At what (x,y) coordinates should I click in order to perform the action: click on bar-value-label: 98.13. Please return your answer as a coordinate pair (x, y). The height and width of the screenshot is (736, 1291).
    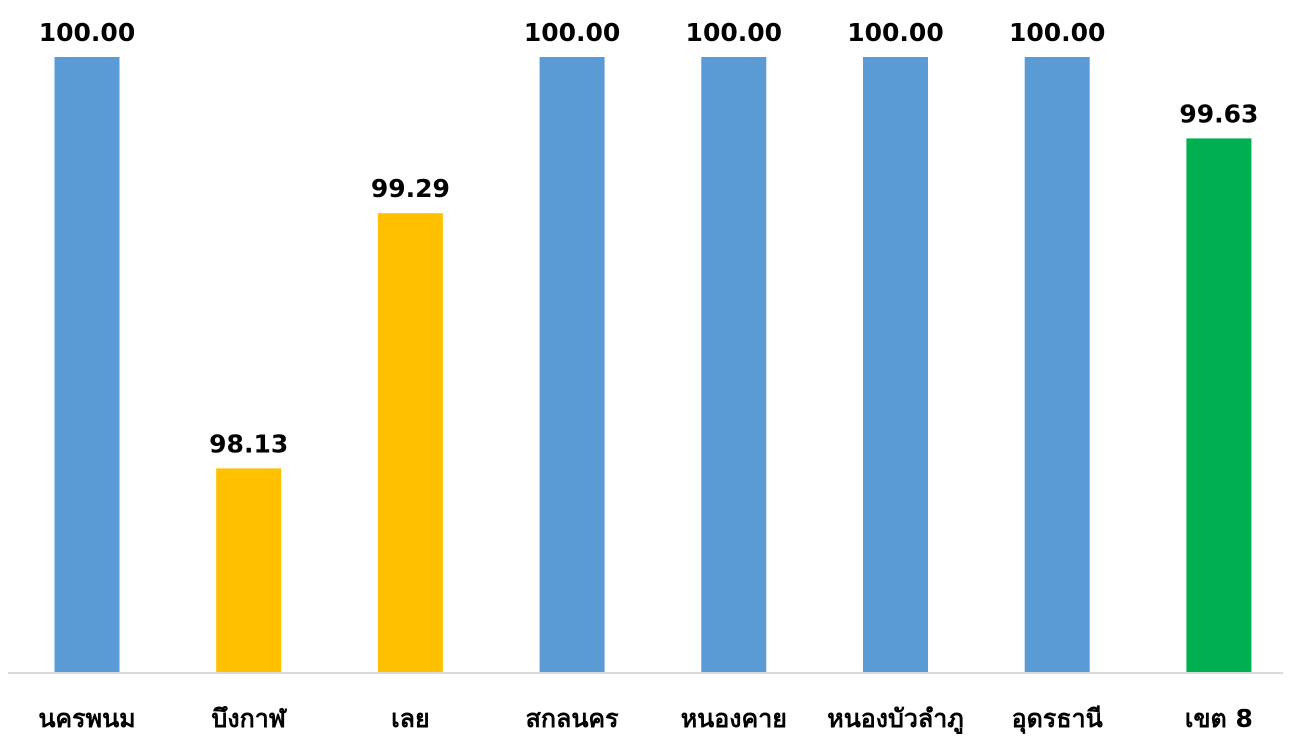
    Looking at the image, I should click on (248, 443).